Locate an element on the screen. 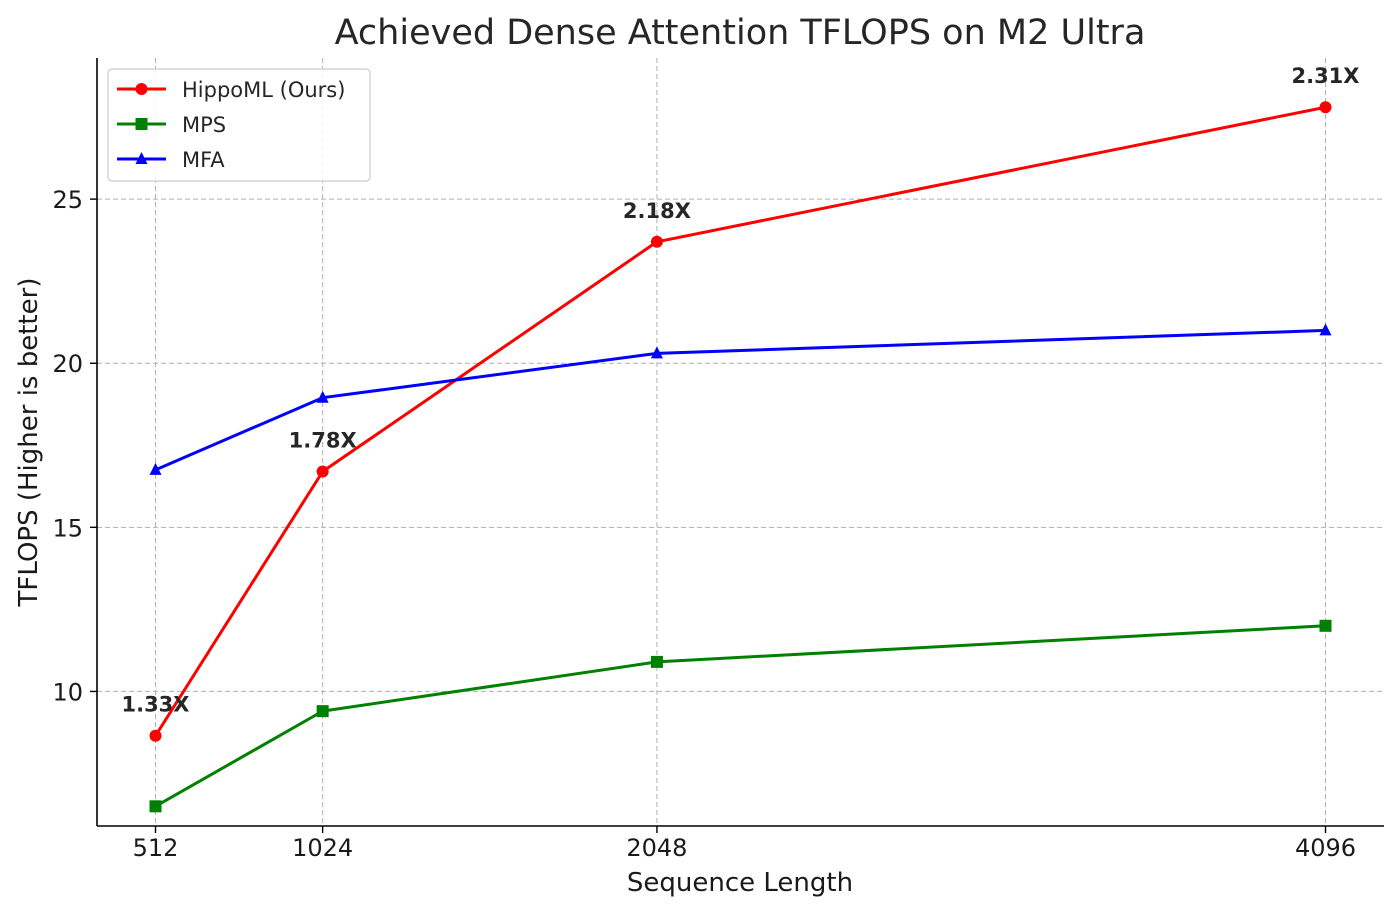 Image resolution: width=1400 pixels, height=914 pixels. y-tick-label: 25 is located at coordinates (67, 200).